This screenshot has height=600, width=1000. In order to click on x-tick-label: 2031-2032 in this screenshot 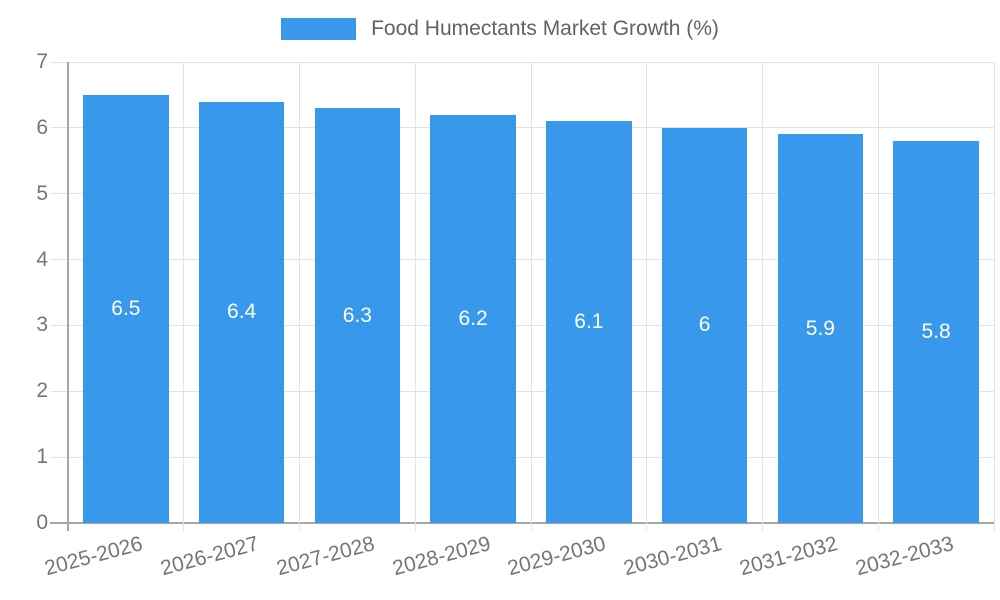, I will do `click(789, 556)`.